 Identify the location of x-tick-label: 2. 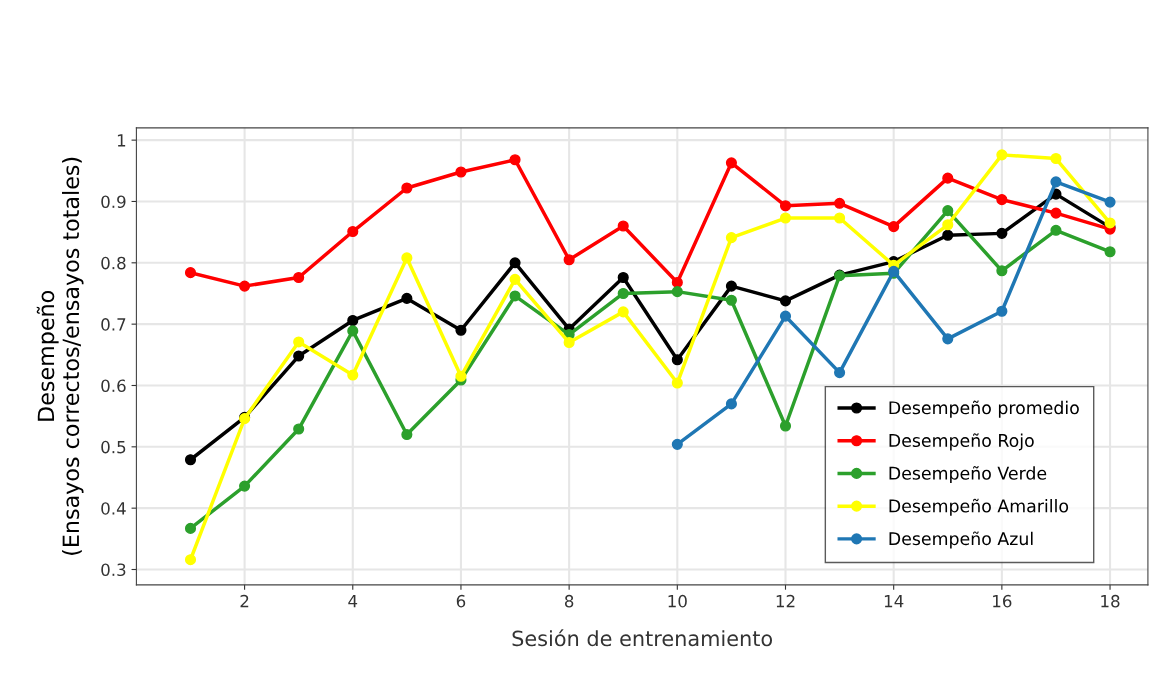
(244, 601).